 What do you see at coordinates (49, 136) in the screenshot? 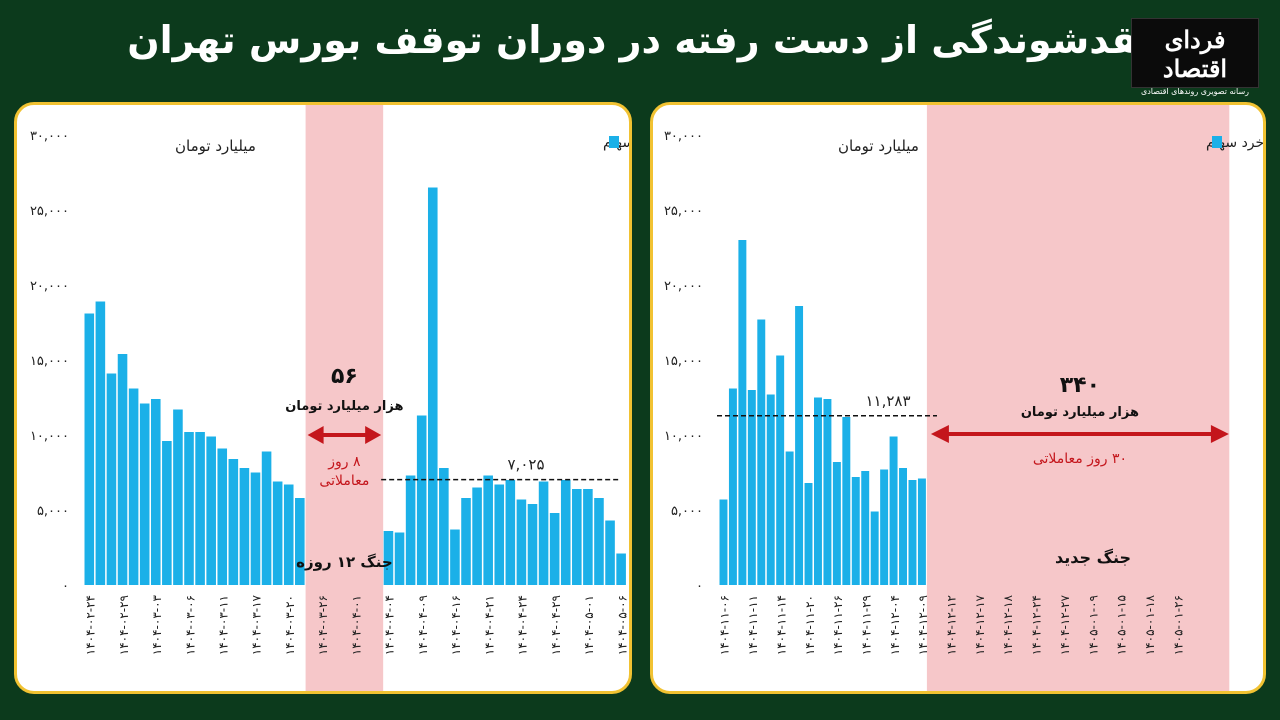
I see `y-tick-label: ۳۰,۰۰۰` at bounding box center [49, 136].